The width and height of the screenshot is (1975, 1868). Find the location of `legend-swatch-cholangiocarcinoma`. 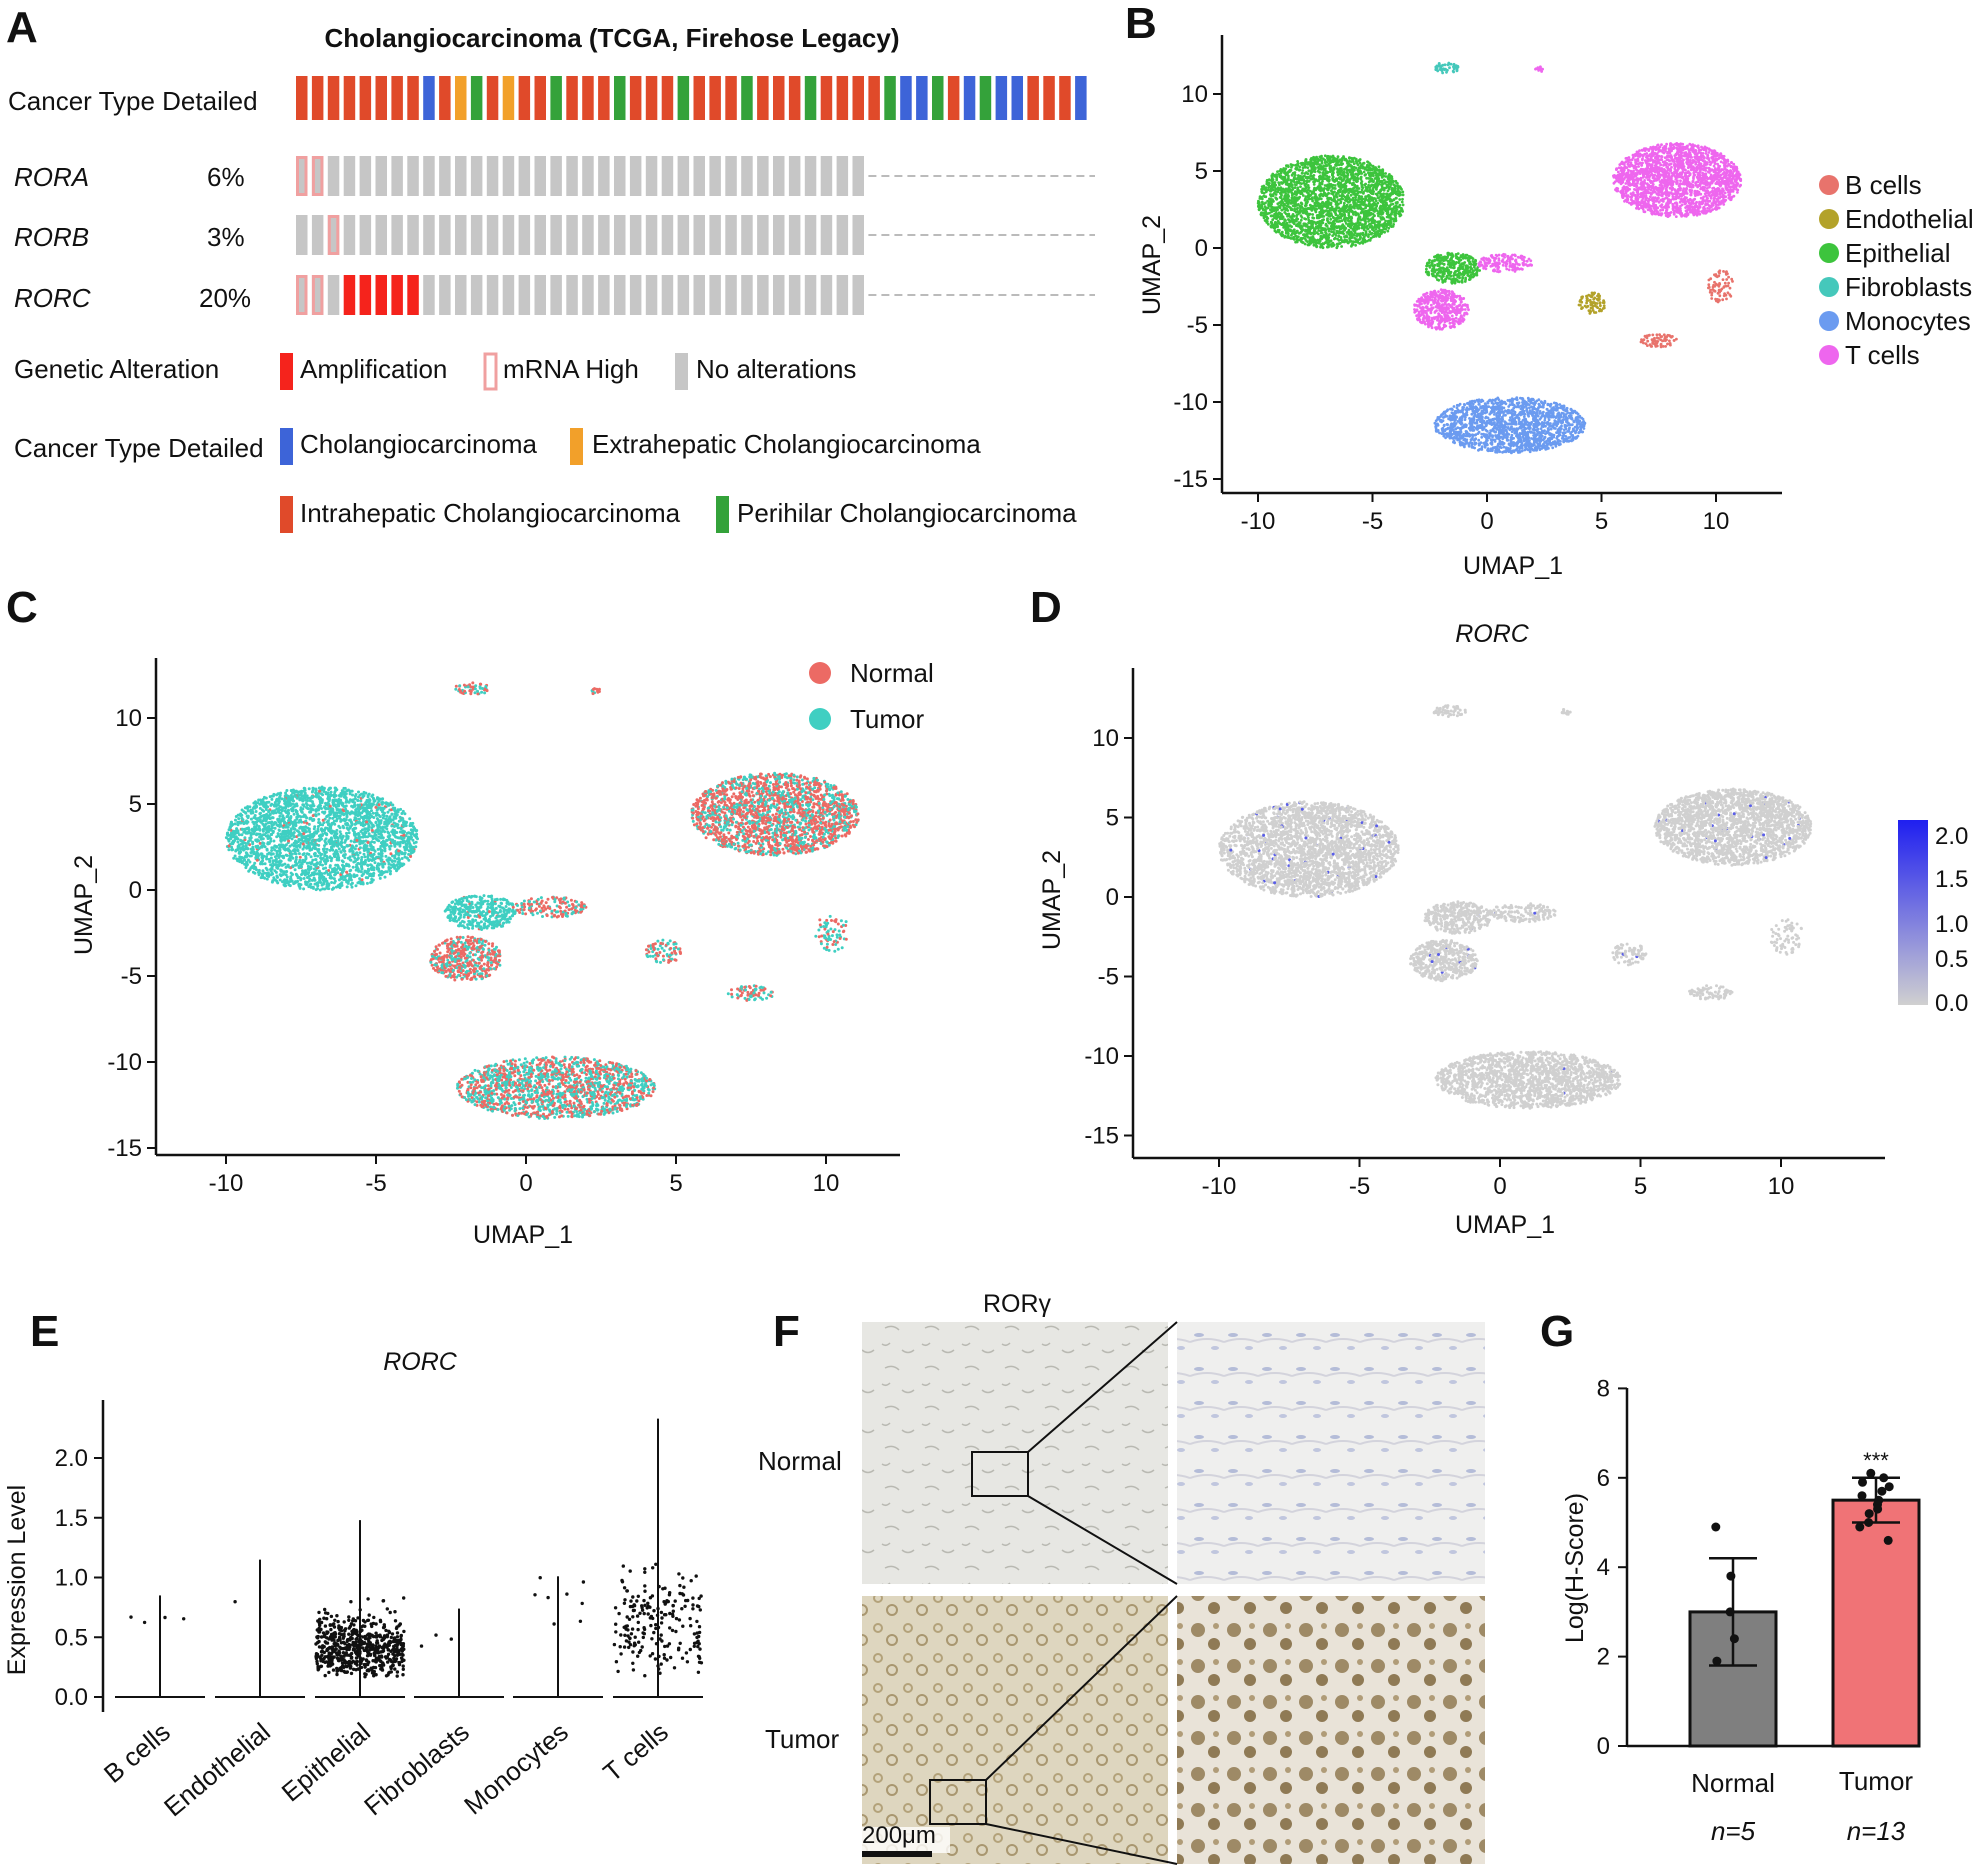

legend-swatch-cholangiocarcinoma is located at coordinates (286, 446).